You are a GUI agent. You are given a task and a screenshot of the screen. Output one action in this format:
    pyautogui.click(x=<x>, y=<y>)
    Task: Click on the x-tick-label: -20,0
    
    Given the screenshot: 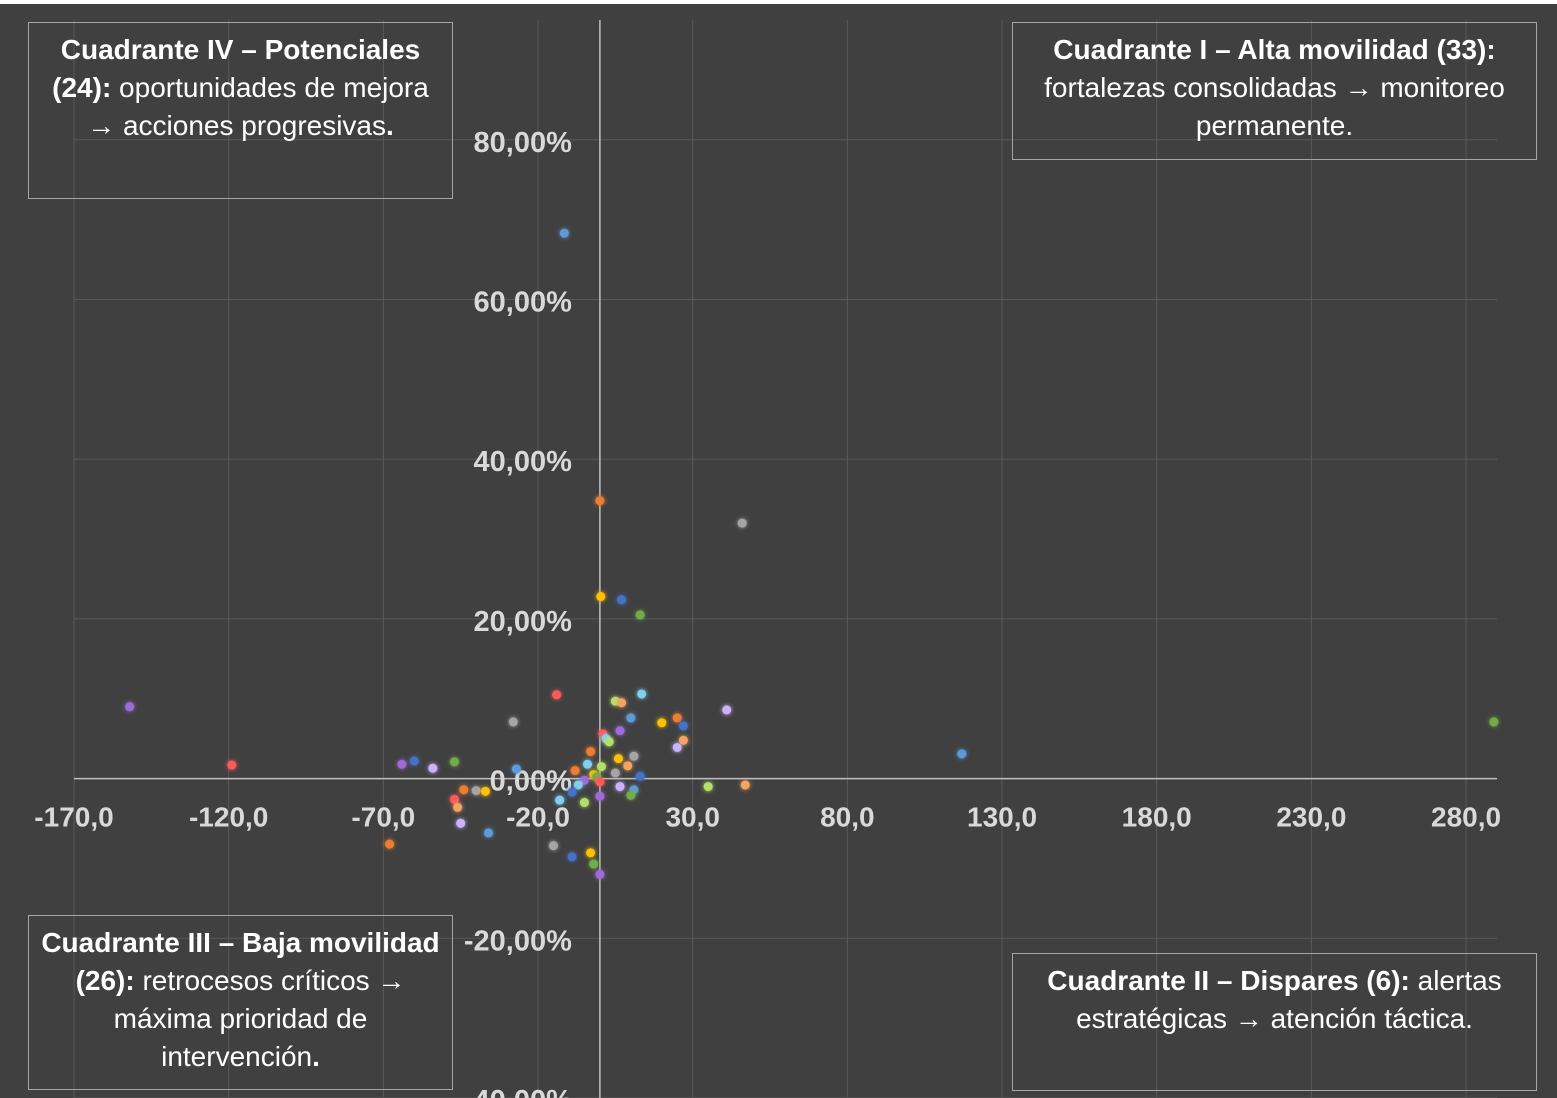 What is the action you would take?
    pyautogui.click(x=538, y=817)
    